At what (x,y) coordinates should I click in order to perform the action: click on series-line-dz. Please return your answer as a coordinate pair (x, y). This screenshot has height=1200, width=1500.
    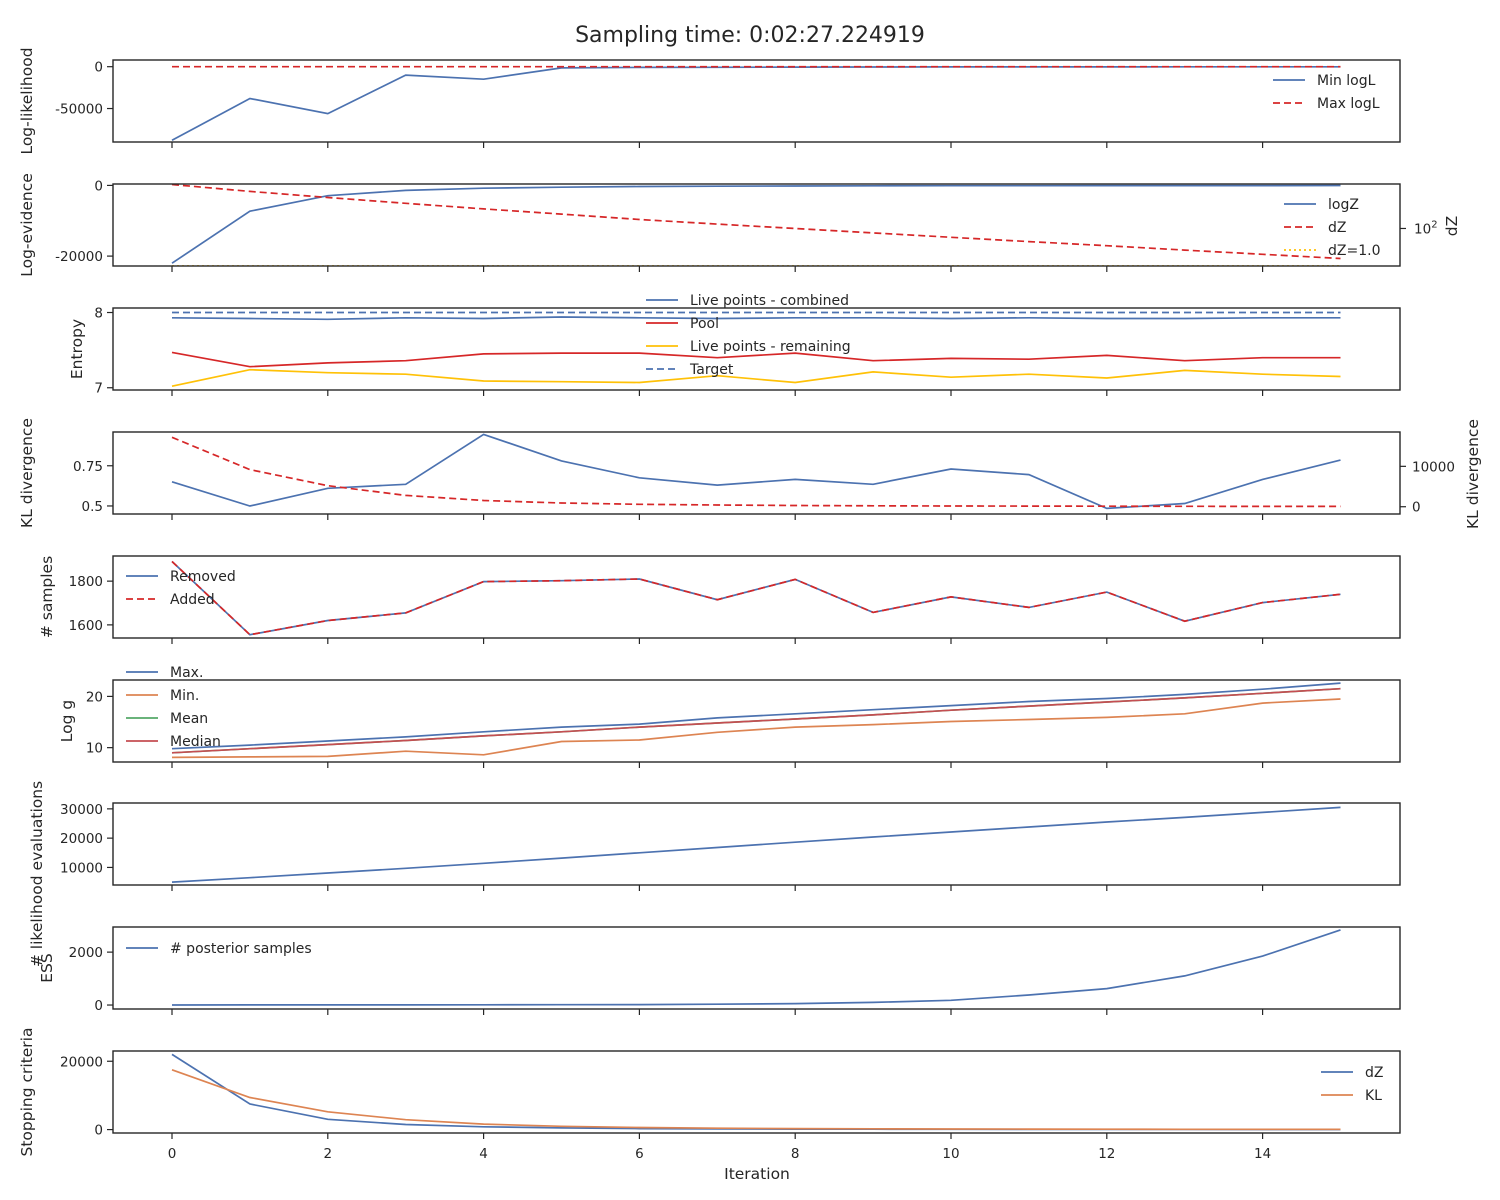
    Looking at the image, I should click on (756, 222).